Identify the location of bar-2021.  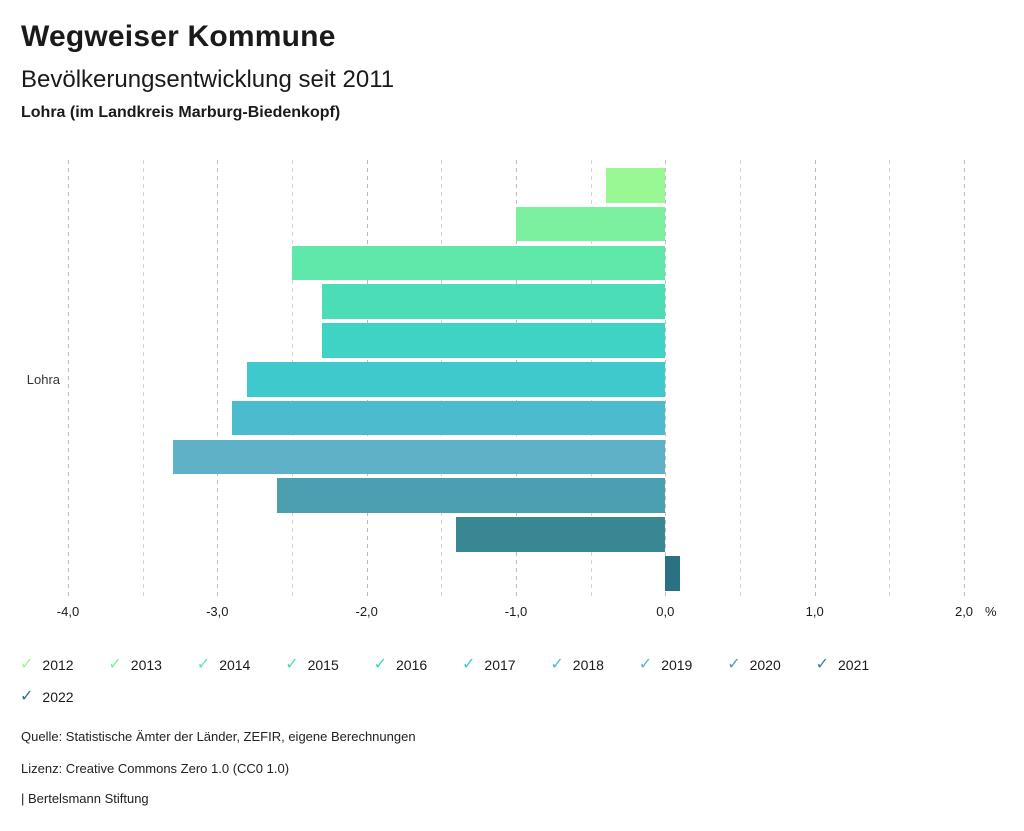
(561, 534).